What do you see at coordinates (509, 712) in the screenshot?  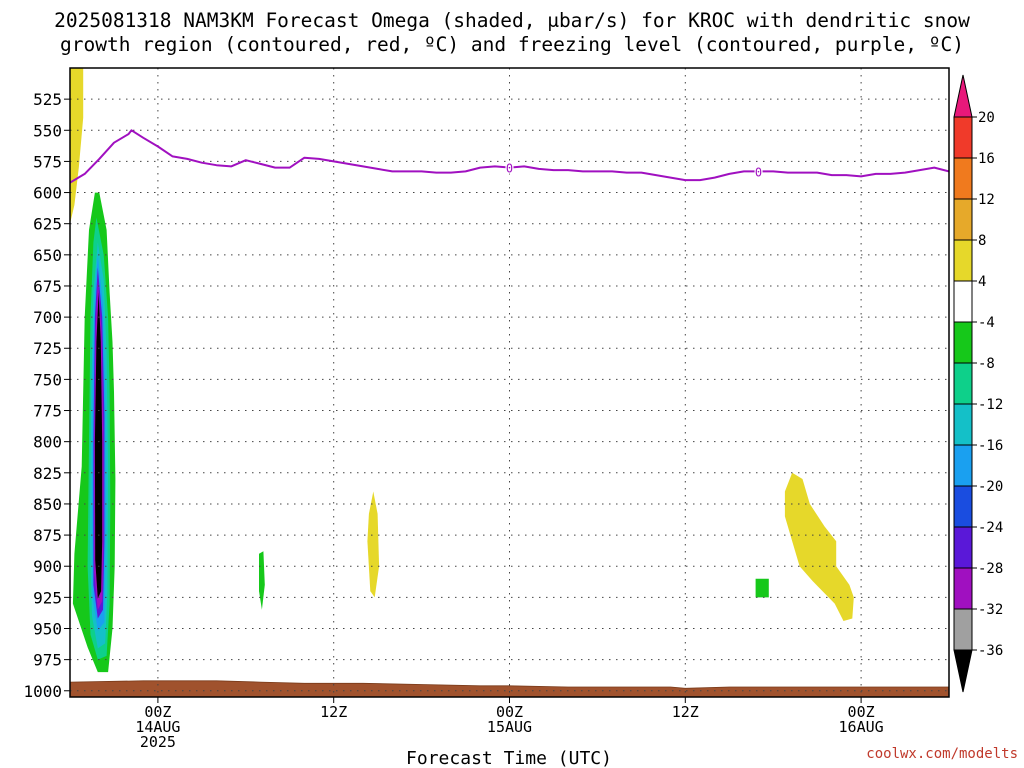 I see `x-tick-label-2-1: 00Z` at bounding box center [509, 712].